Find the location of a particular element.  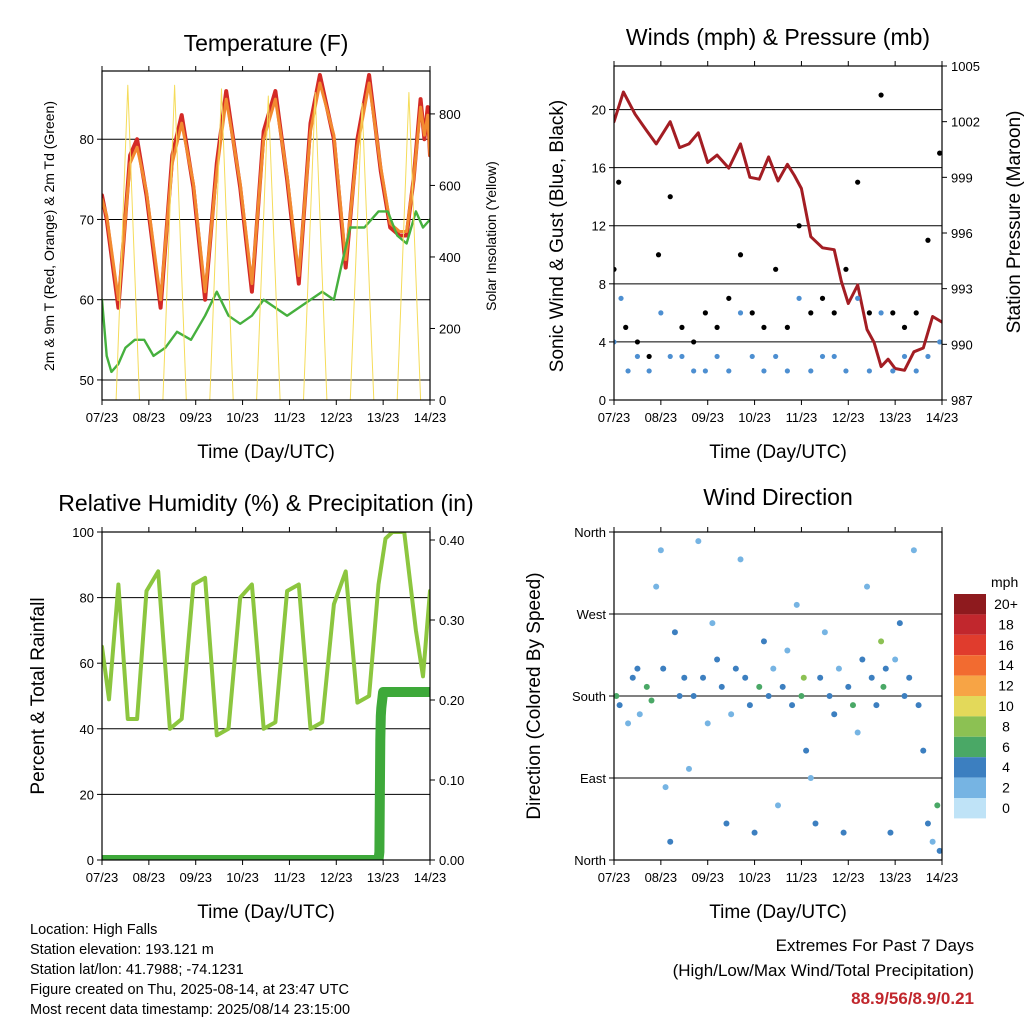

direction-legend-title: mph is located at coordinates (1004, 582).